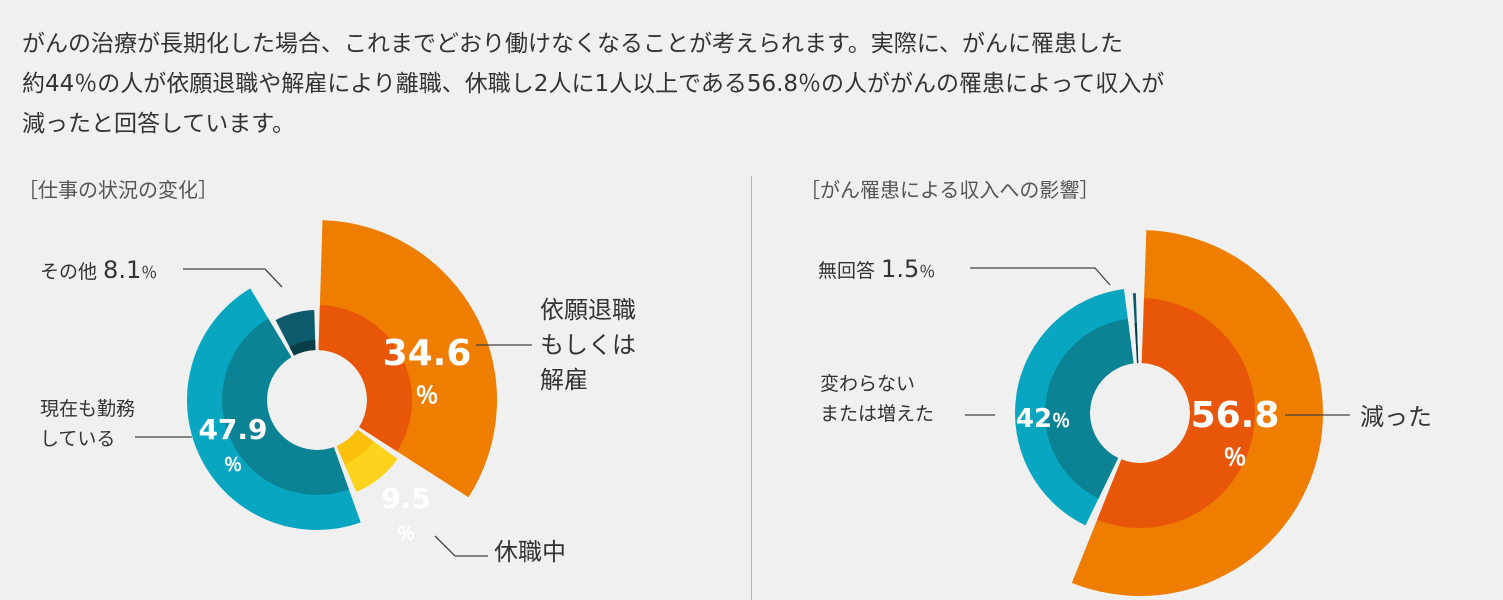 This screenshot has height=600, width=1503. I want to click on slice-value-label: 42％, so click(1043, 419).